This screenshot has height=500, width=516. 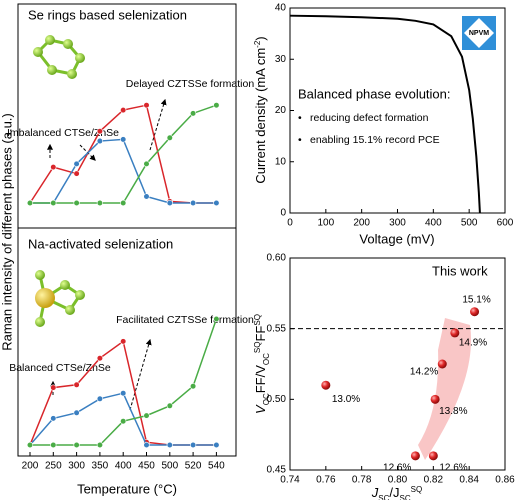 I want to click on label-part: /J, so click(x=394, y=492).